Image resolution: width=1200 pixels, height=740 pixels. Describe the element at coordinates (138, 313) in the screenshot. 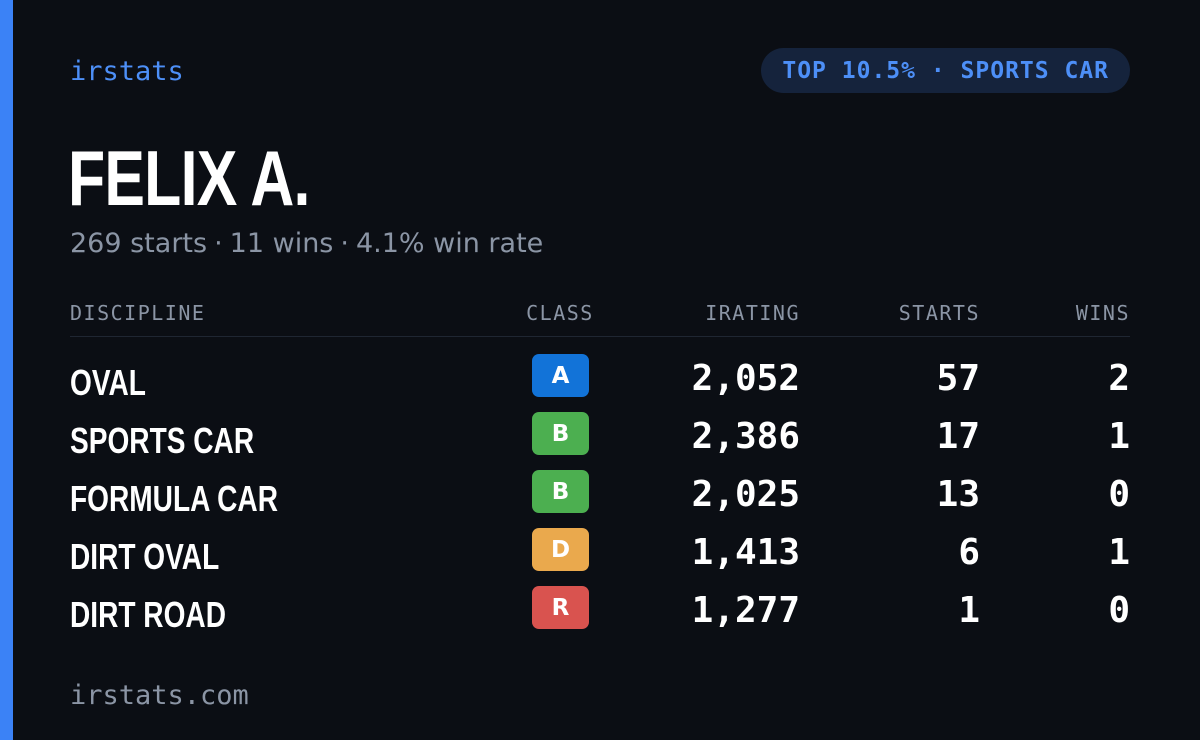

I see `header-discipline: DISCIPLINE` at that location.